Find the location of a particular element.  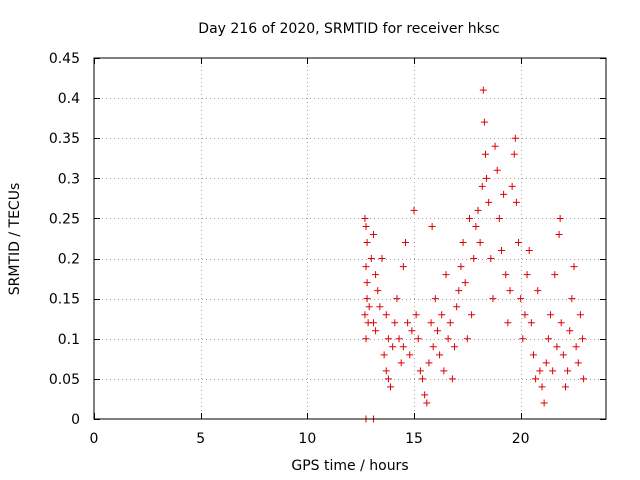

y-tick-label: 0.25 is located at coordinates (64, 219).